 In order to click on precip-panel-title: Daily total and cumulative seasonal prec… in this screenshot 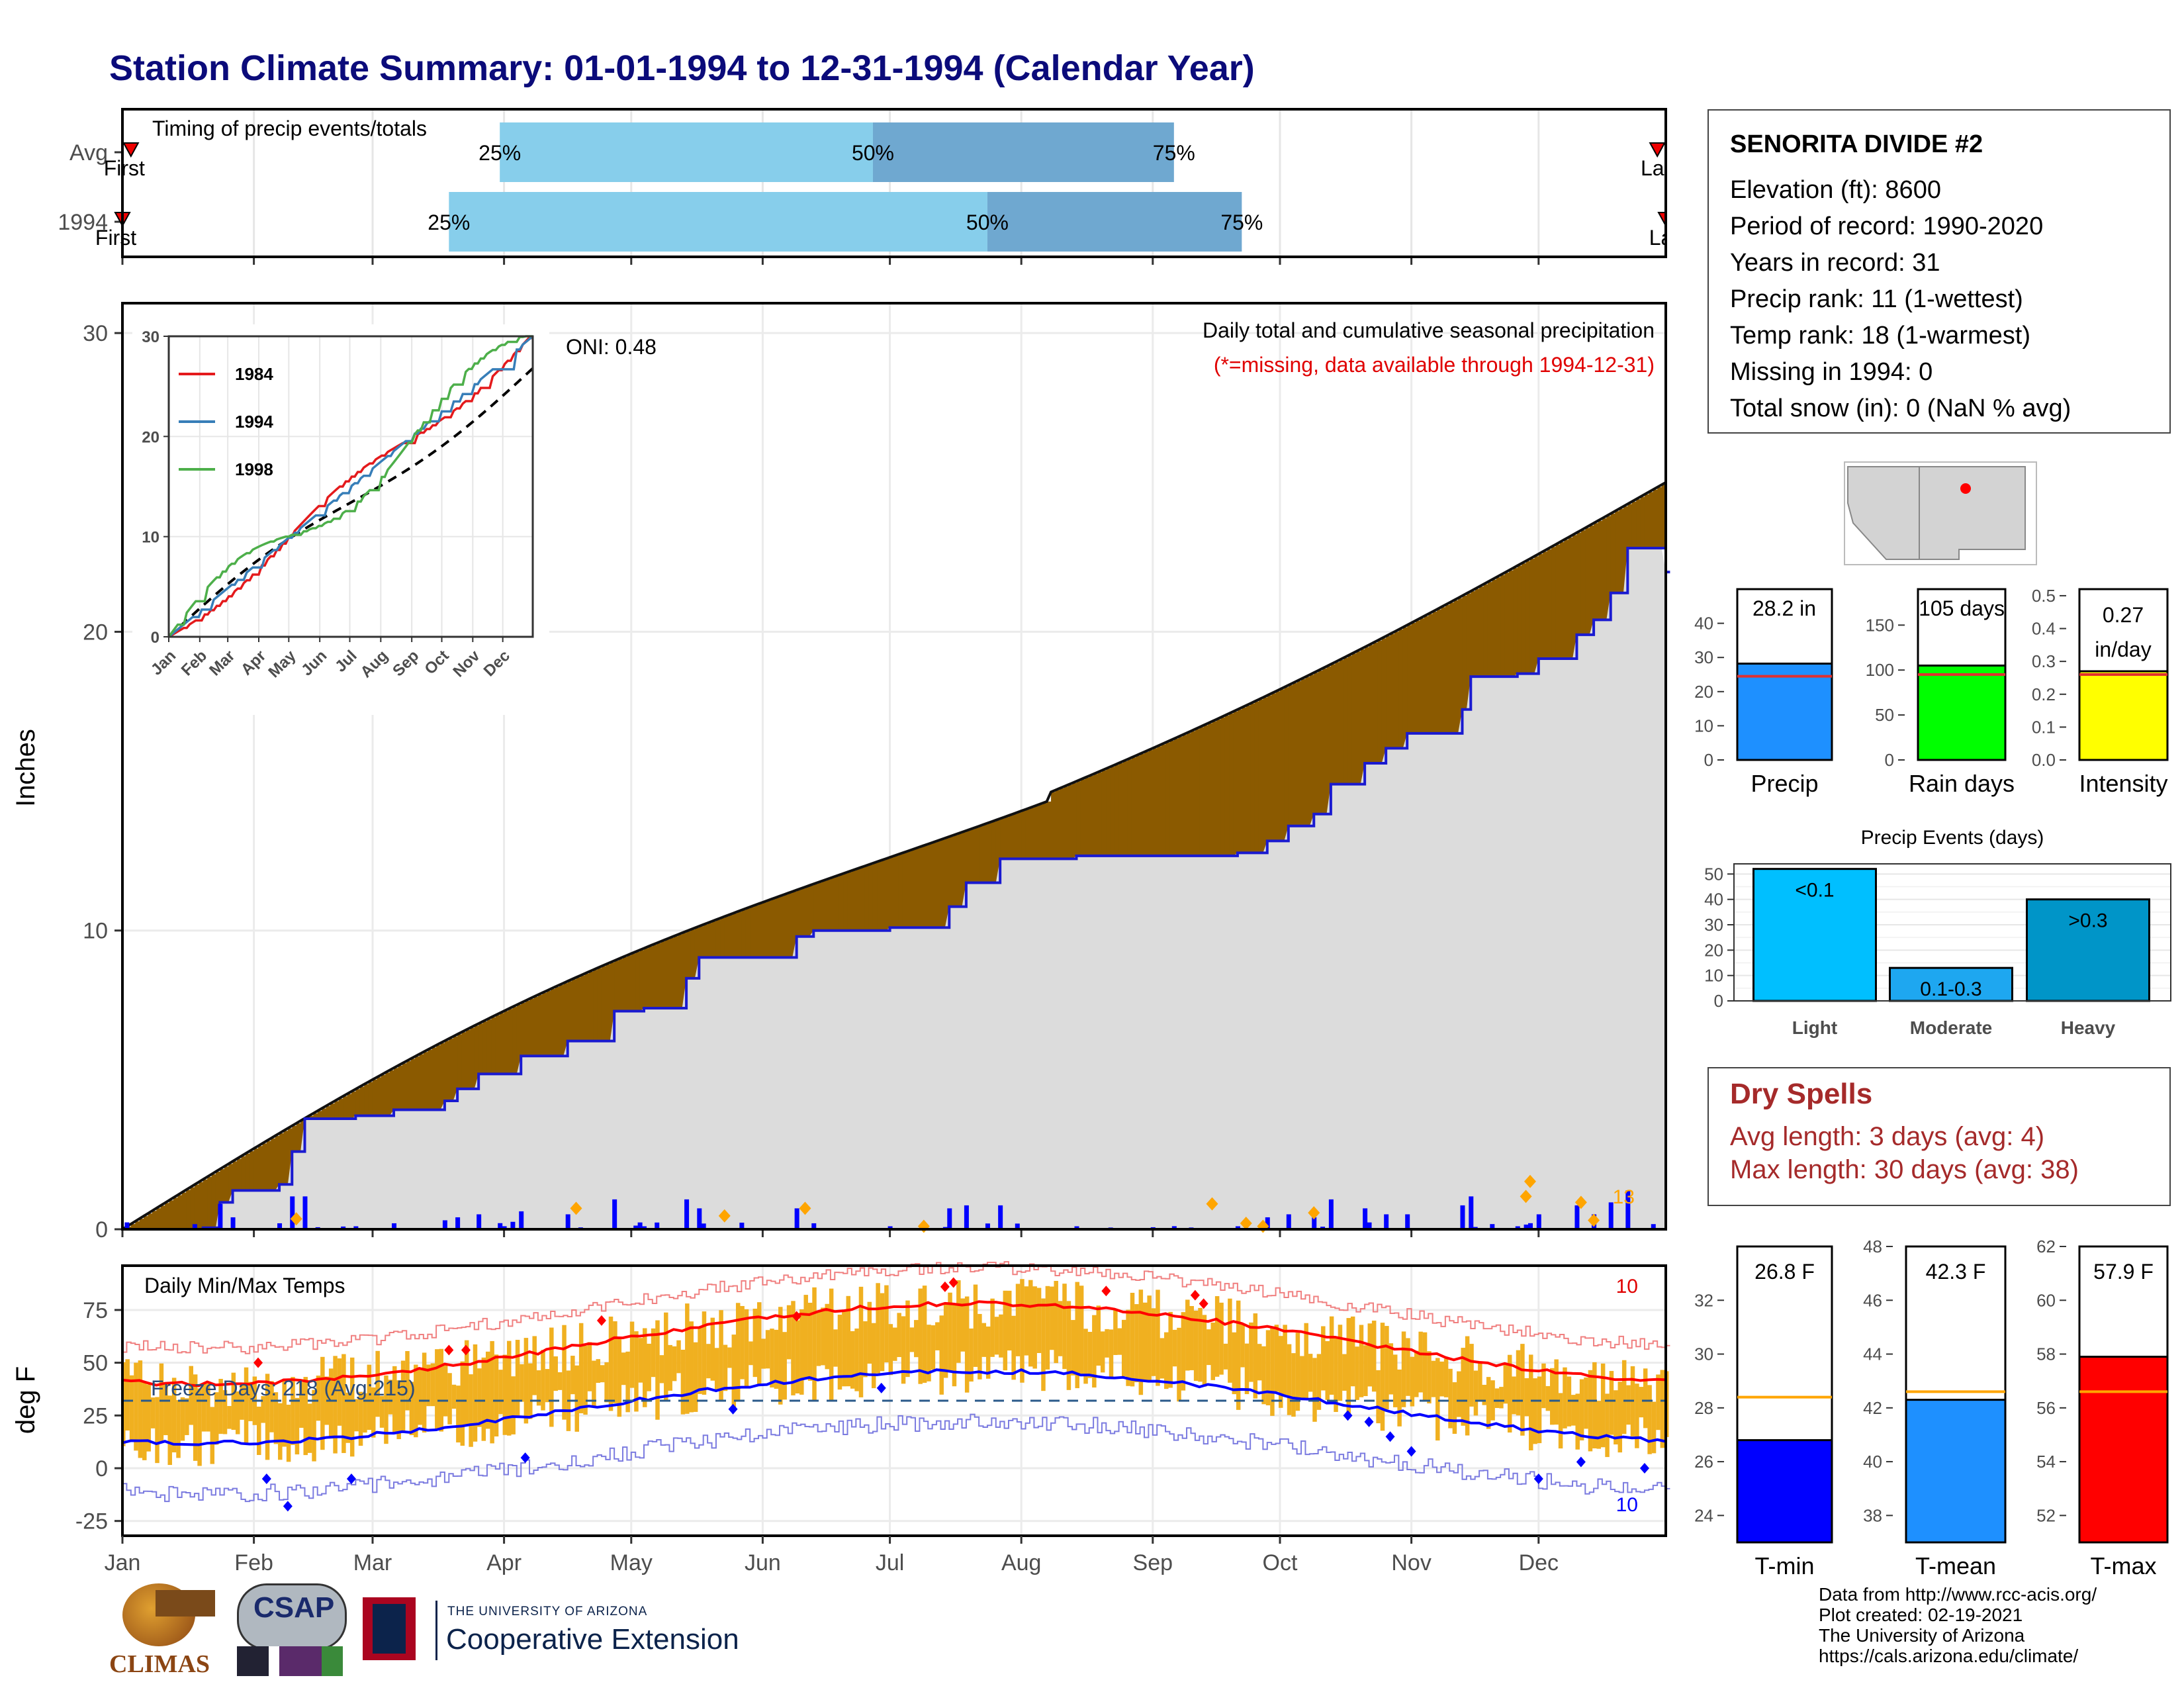, I will do `click(1429, 330)`.